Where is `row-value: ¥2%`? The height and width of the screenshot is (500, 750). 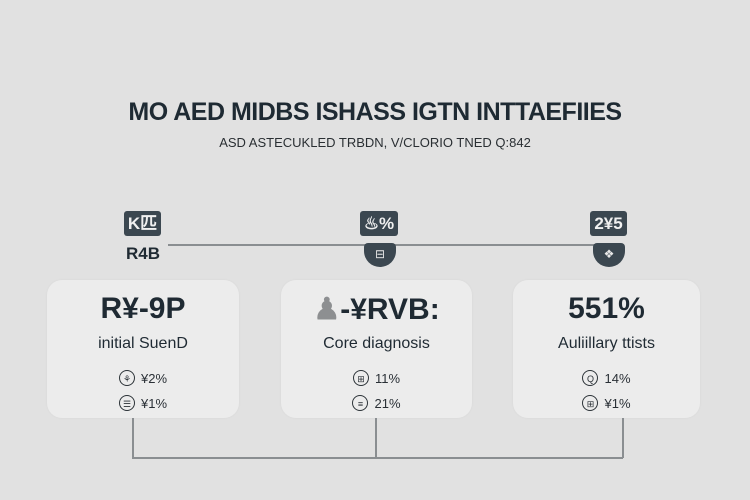 row-value: ¥2% is located at coordinates (154, 378).